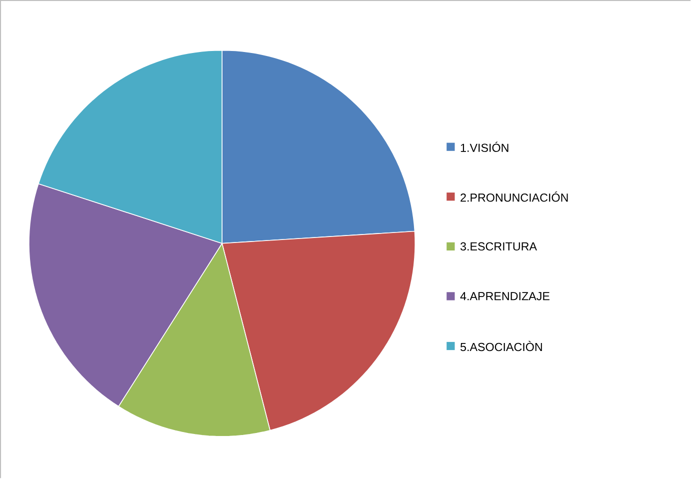 The width and height of the screenshot is (691, 479). Describe the element at coordinates (501, 346) in the screenshot. I see `legend-label: 5.ASOCIACIÒN` at that location.